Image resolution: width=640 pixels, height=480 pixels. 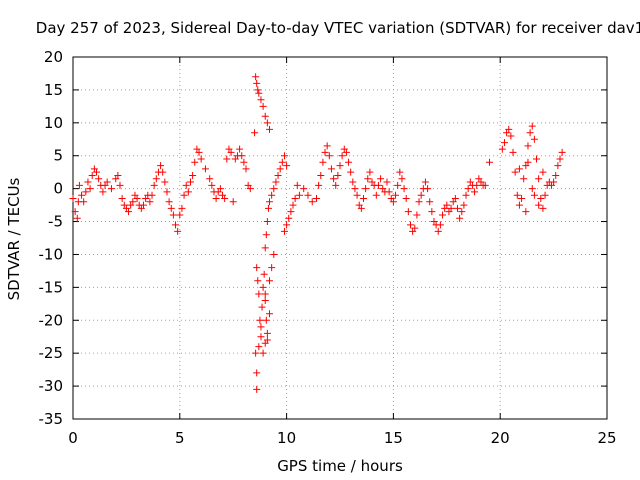 What do you see at coordinates (51, 254) in the screenshot?
I see `y-tick-label-5: -10` at bounding box center [51, 254].